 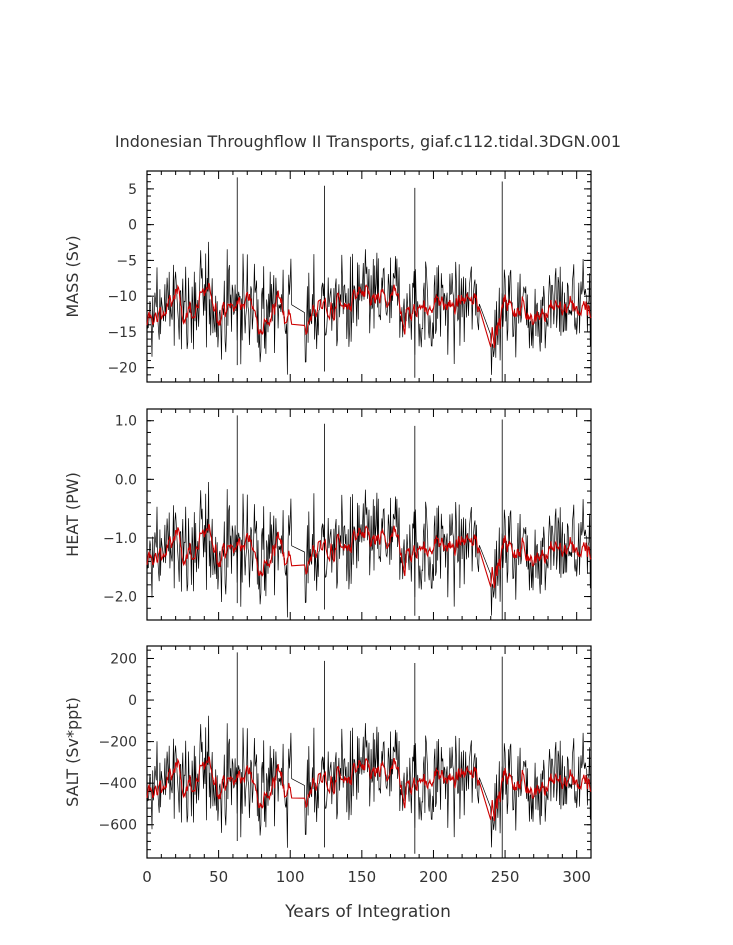 What do you see at coordinates (218, 877) in the screenshot?
I see `x-tick-label: 50` at bounding box center [218, 877].